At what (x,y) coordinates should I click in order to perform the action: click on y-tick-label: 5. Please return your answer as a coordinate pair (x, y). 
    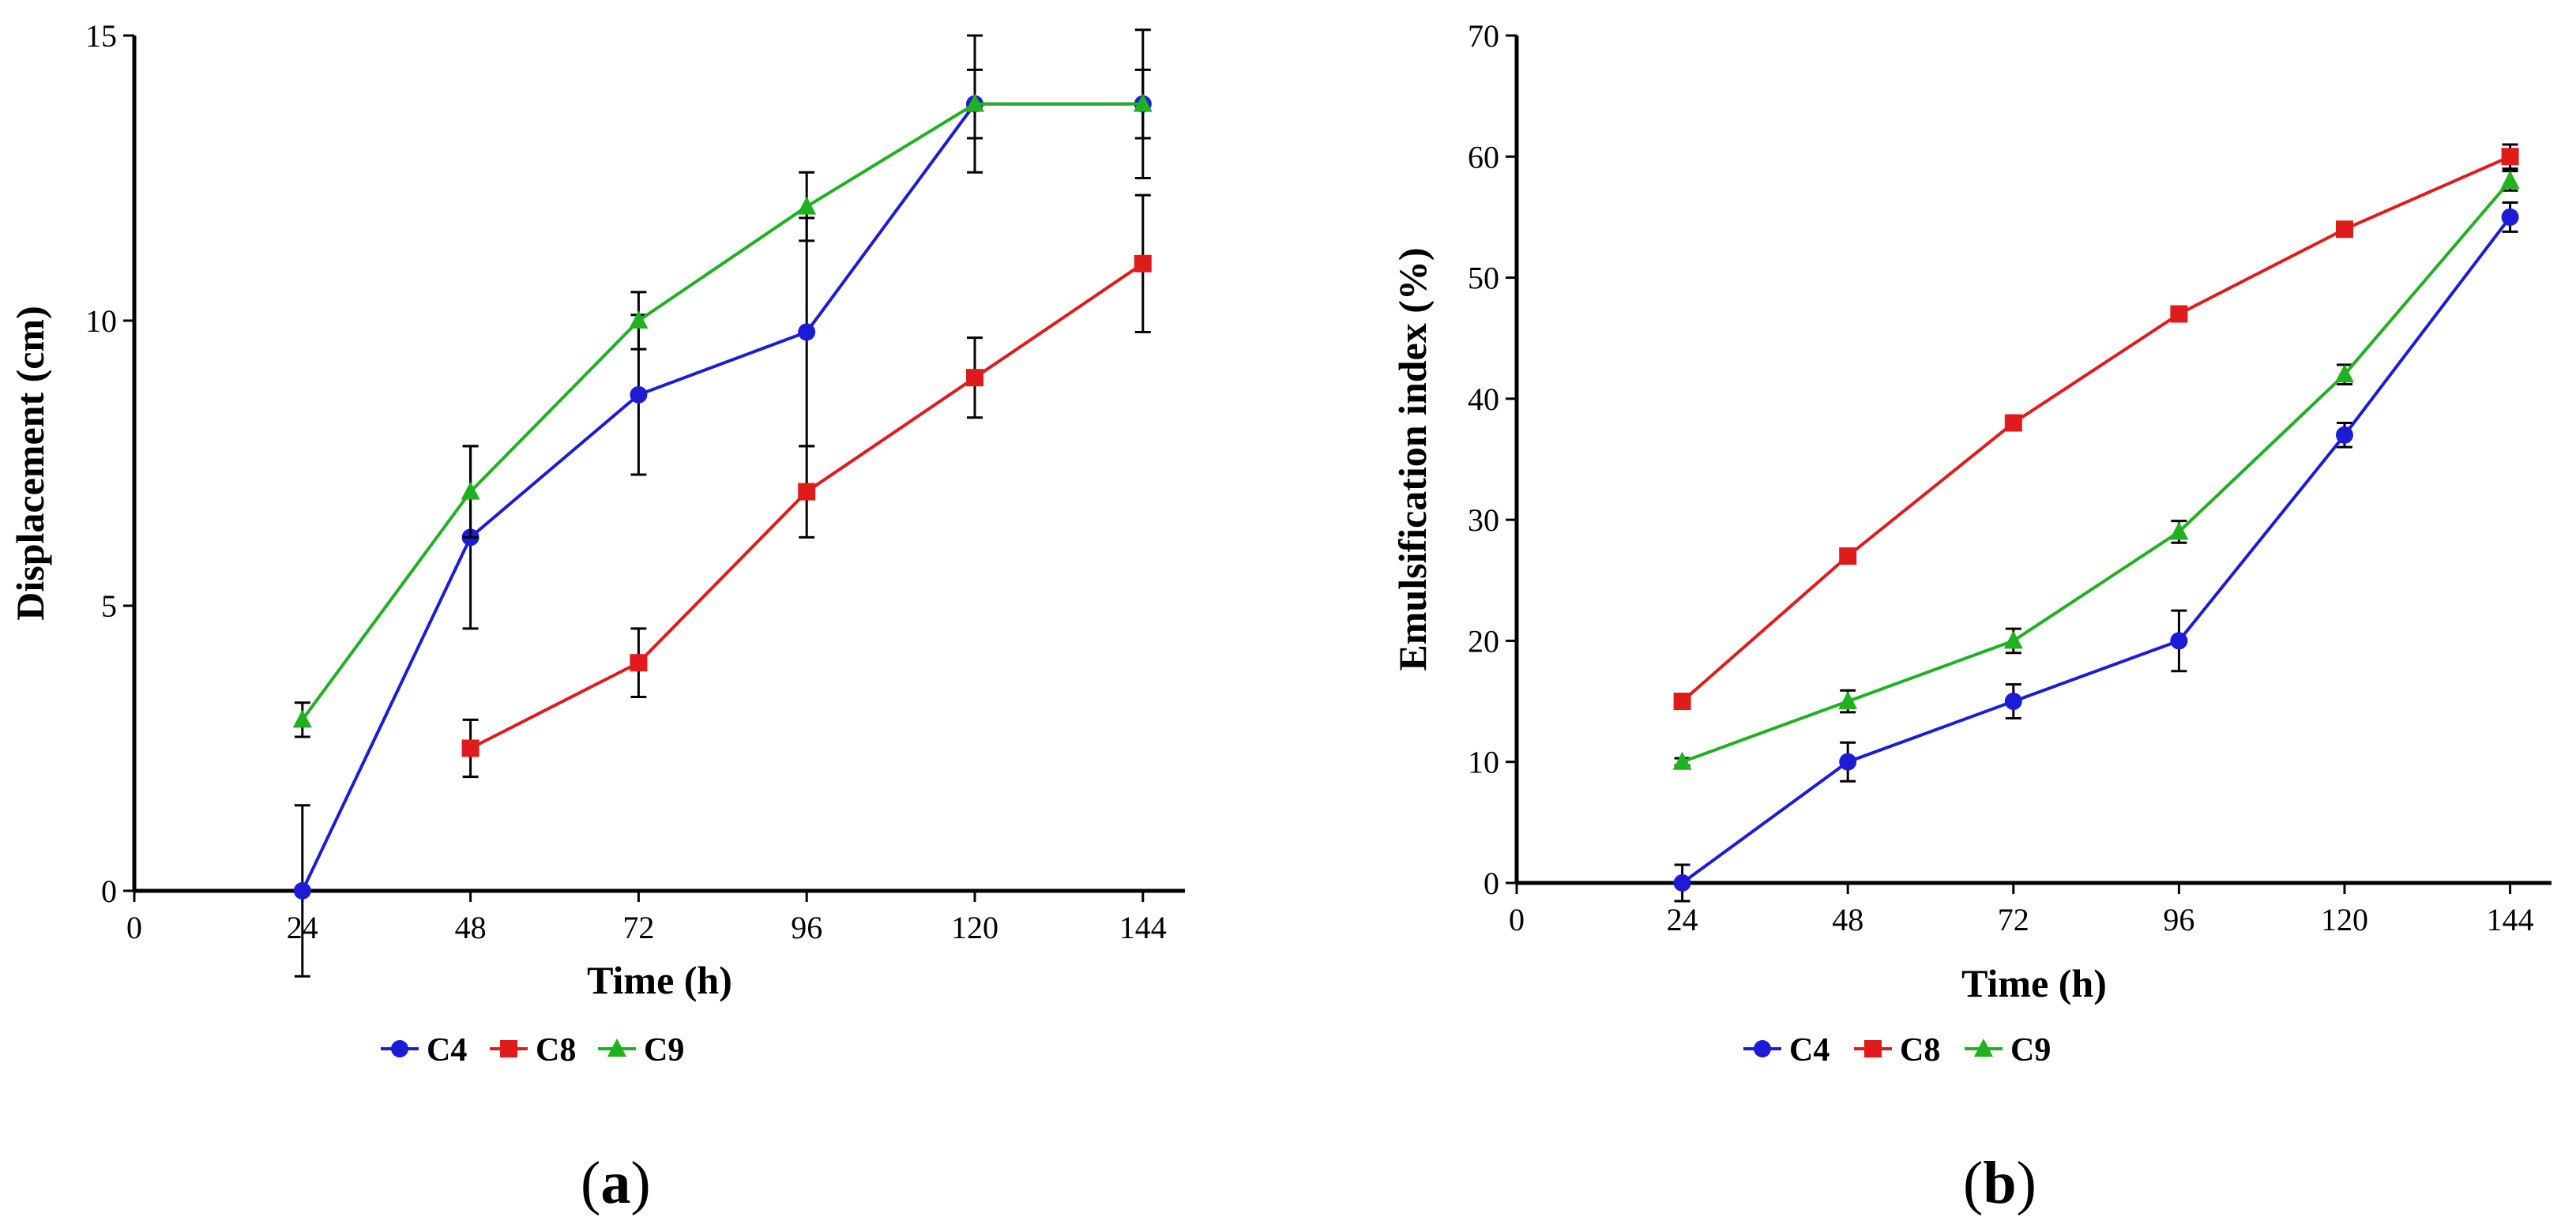
    Looking at the image, I should click on (109, 606).